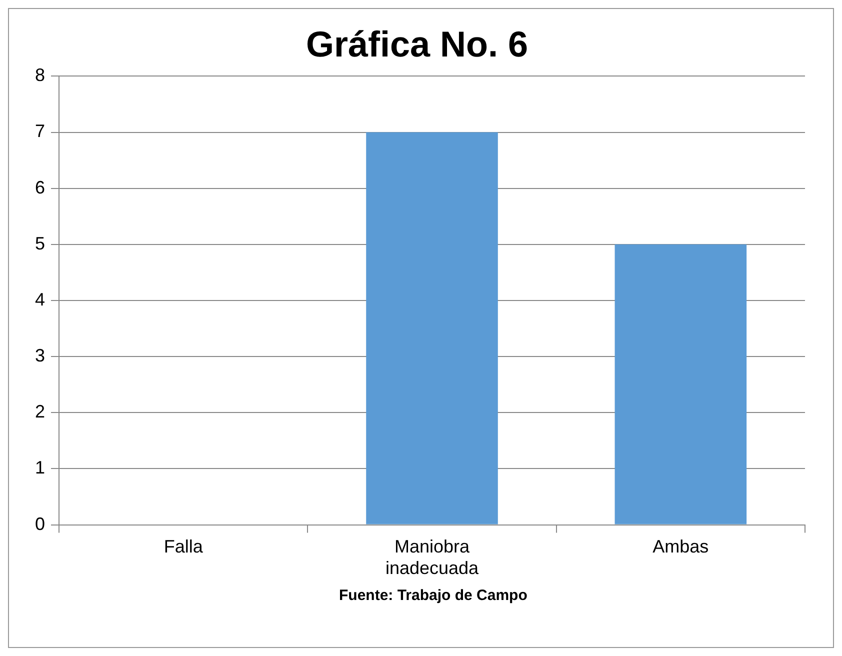  What do you see at coordinates (40, 131) in the screenshot?
I see `y-tick-label: 7` at bounding box center [40, 131].